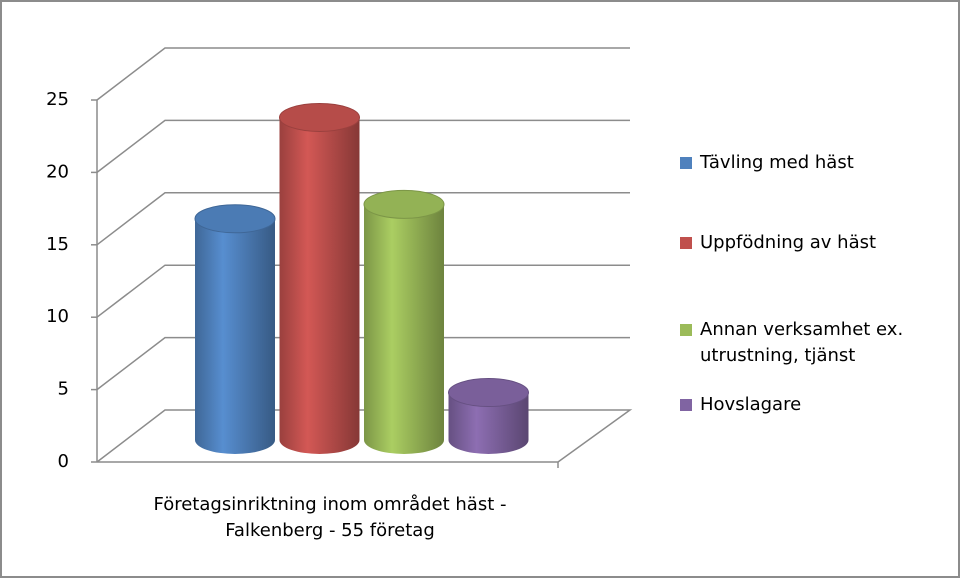 The height and width of the screenshot is (578, 960). Describe the element at coordinates (802, 342) in the screenshot. I see `legend-label: Annan verksamhet ex. utrustning, tjänst` at that location.